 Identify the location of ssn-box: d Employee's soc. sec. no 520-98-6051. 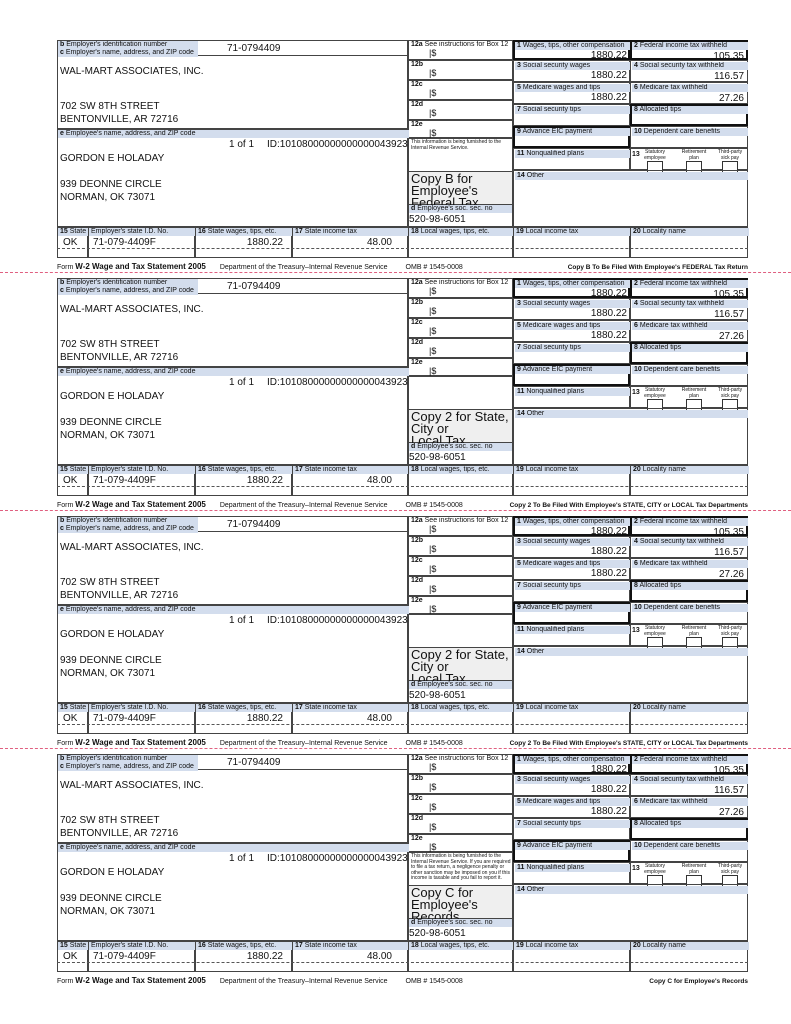
(460, 216).